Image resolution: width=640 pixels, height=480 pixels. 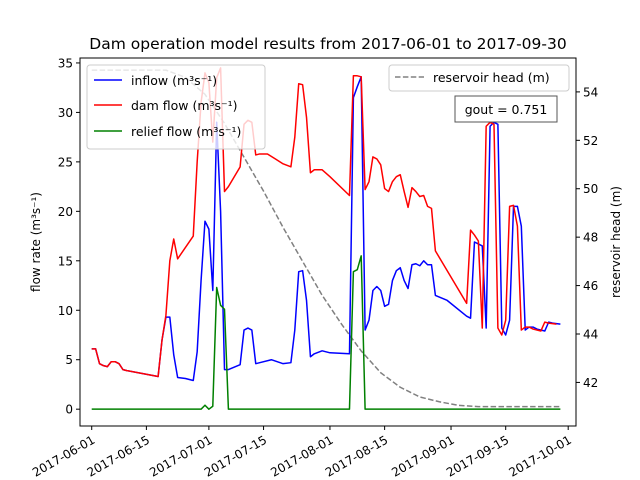 I want to click on annotation-text: gout = 0.751, so click(x=506, y=109).